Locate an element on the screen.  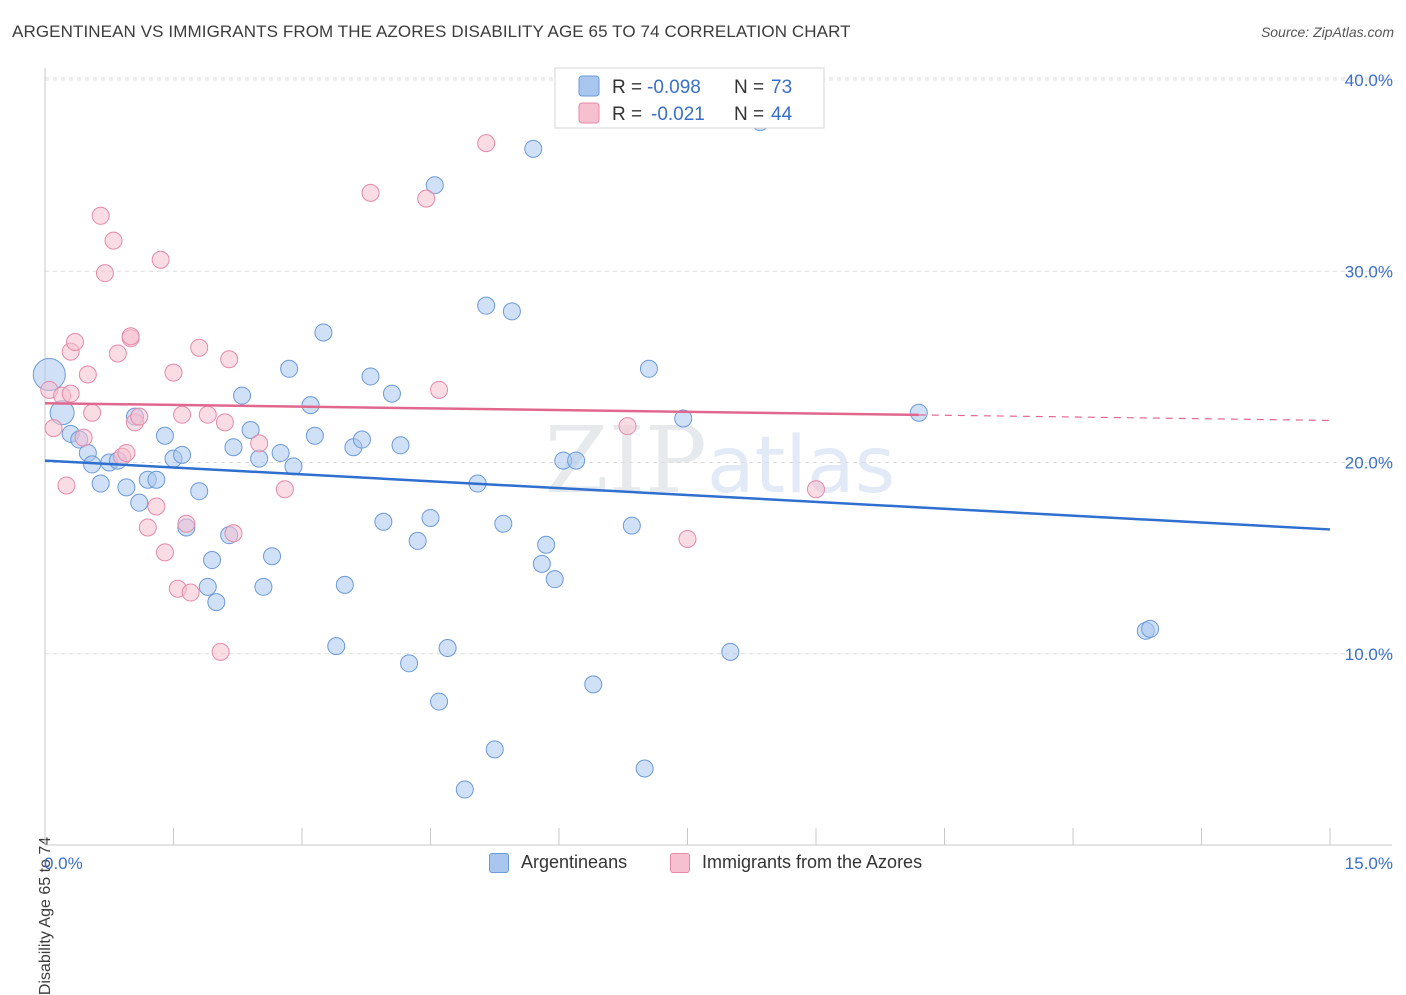
bottom-legend: Argentineans Immigrants from the Azores is located at coordinates (703, 864).